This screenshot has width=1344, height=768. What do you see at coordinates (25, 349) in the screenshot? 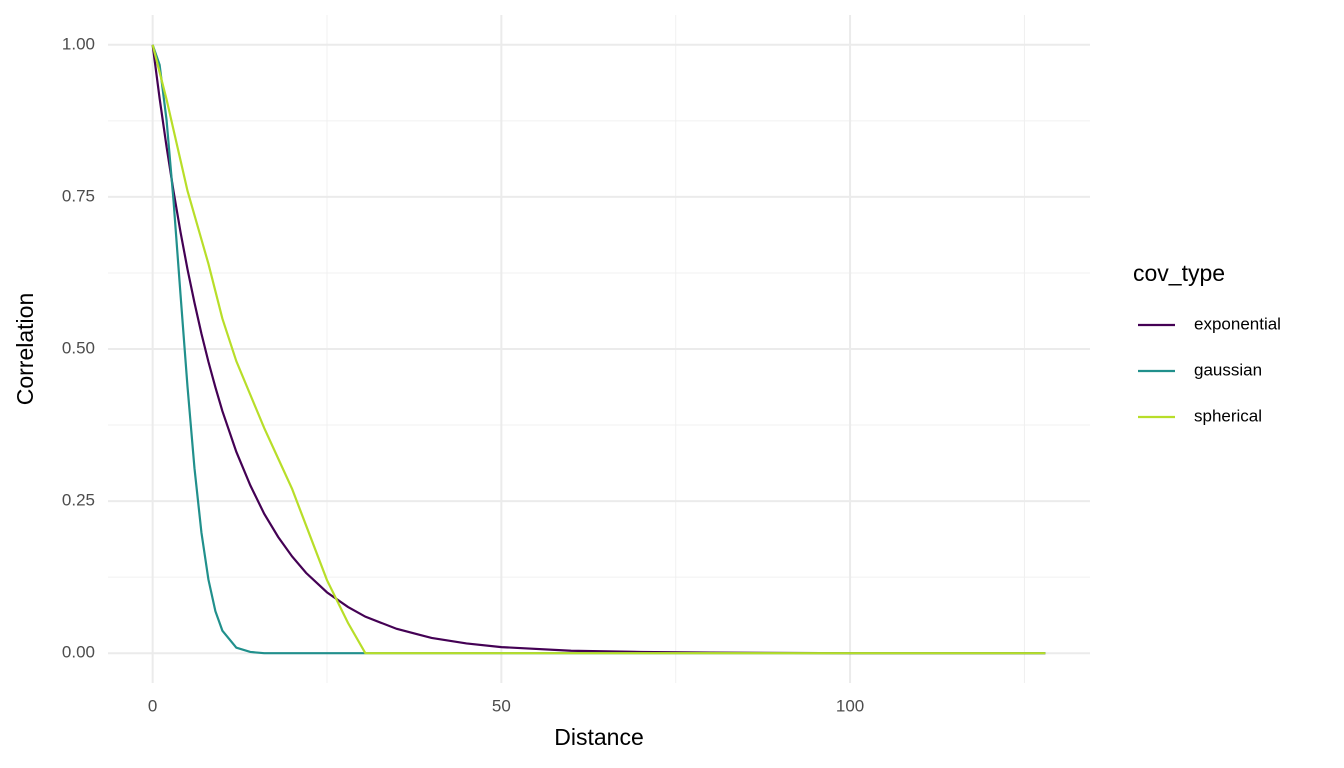
I see `y-axis-title: Correlation` at bounding box center [25, 349].